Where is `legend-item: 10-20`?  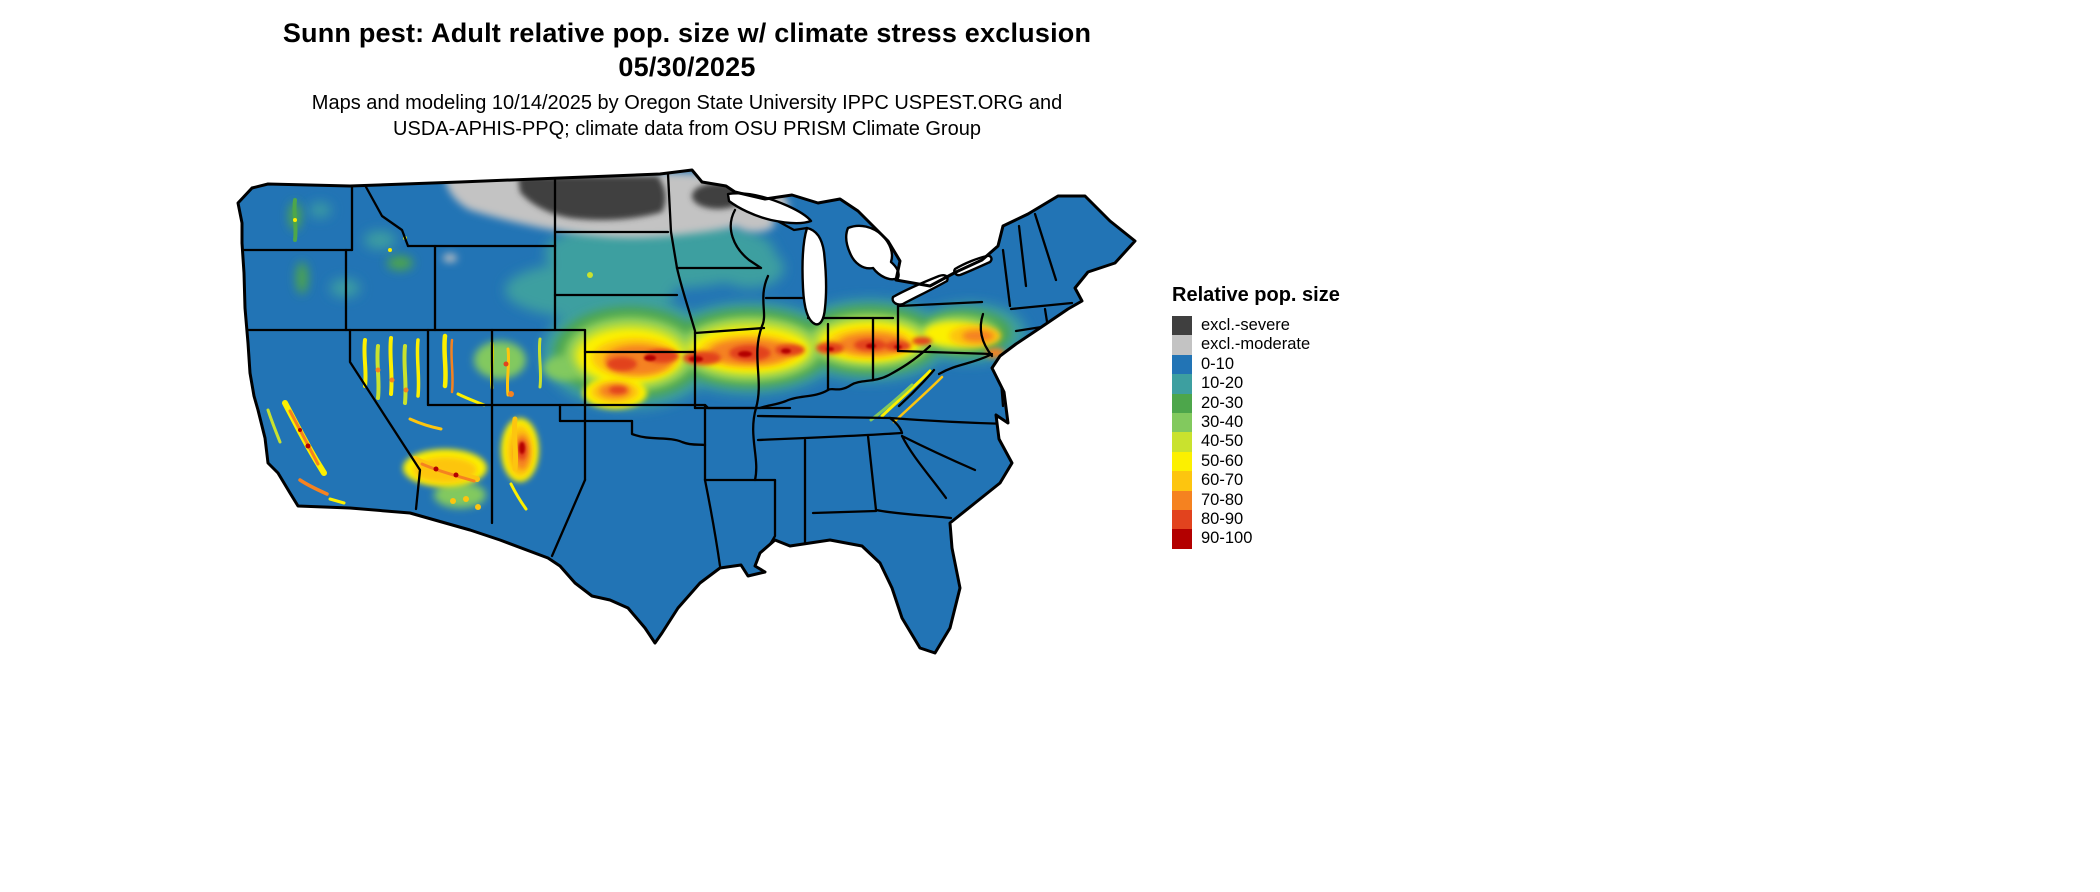 legend-item: 10-20 is located at coordinates (1256, 384).